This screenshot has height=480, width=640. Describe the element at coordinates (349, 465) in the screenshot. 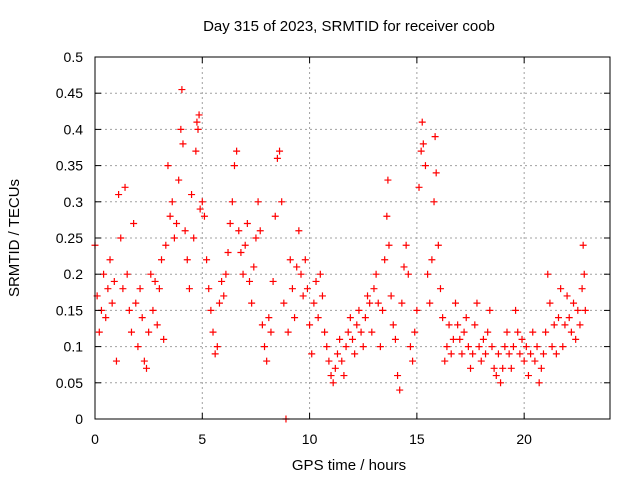

I see `x-axis-label: GPS time / hours` at that location.